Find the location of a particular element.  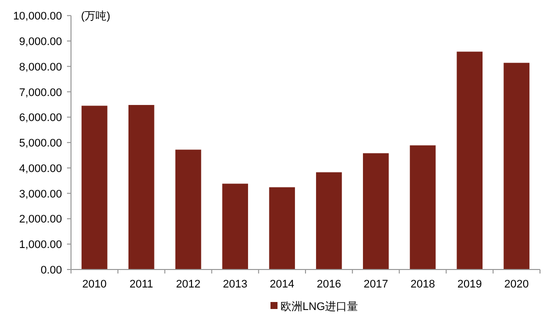

y-tick-label: 10,000.00 is located at coordinates (37, 16).